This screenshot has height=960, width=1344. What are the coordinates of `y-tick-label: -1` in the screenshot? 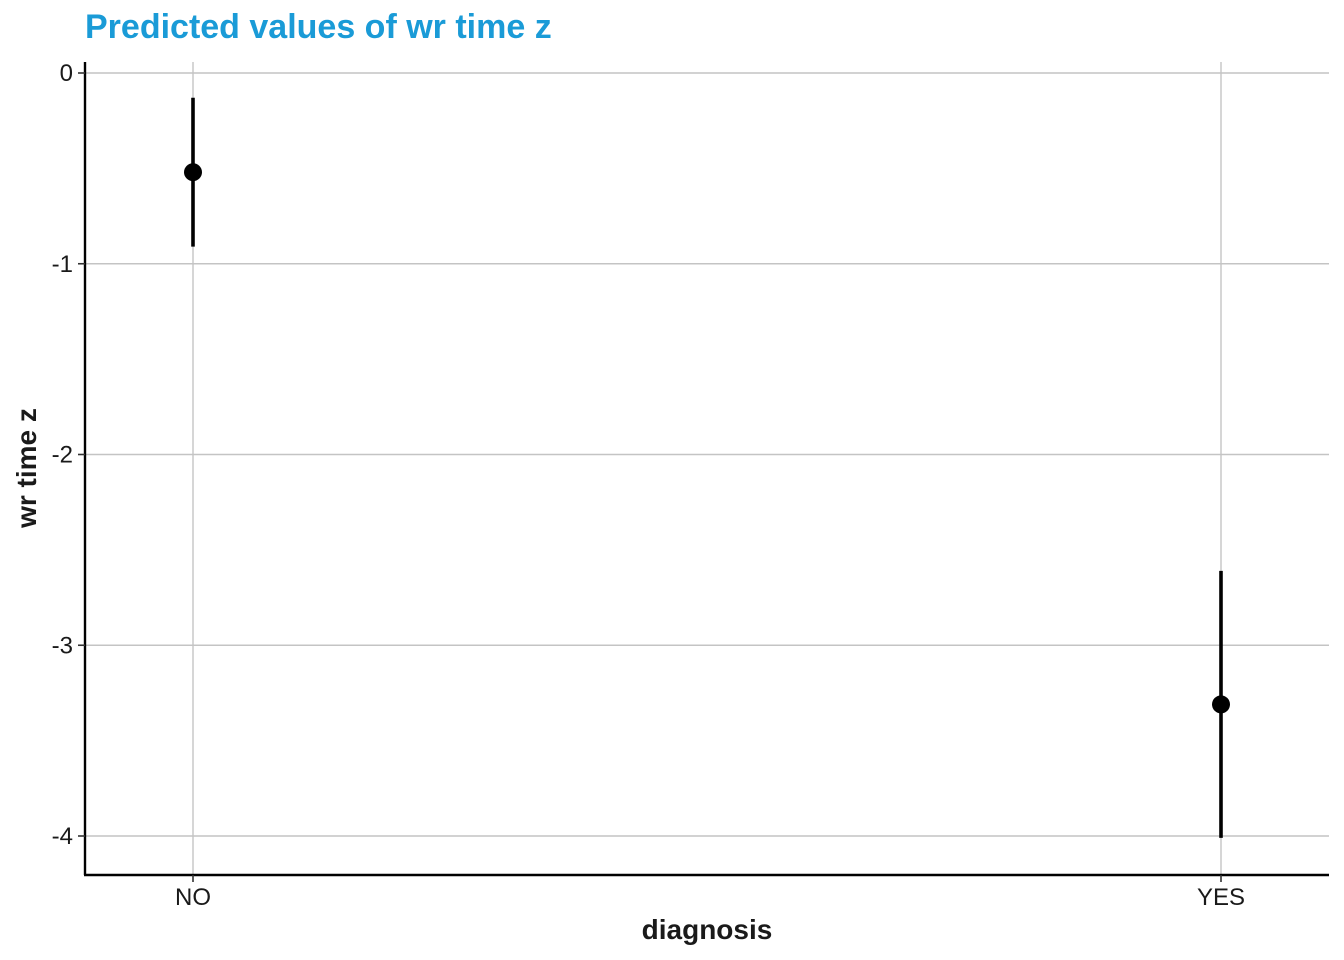 It's located at (62, 264).